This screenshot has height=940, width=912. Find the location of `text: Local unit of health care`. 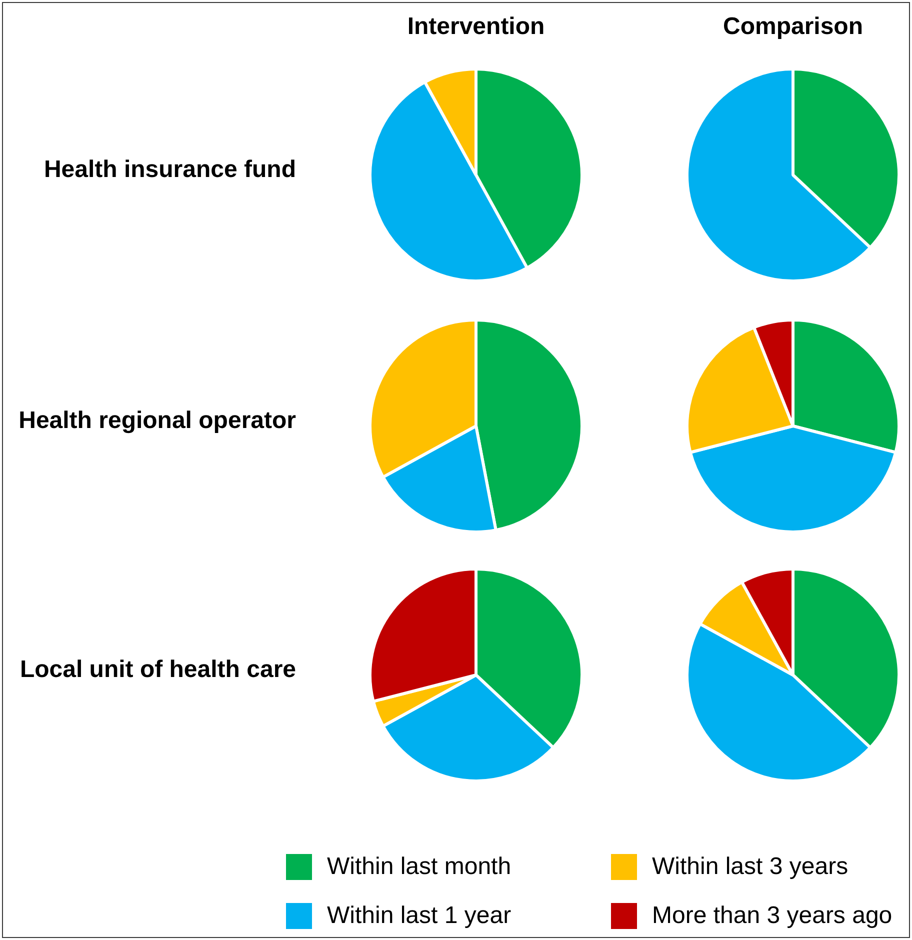

text: Local unit of health care is located at coordinates (157, 670).